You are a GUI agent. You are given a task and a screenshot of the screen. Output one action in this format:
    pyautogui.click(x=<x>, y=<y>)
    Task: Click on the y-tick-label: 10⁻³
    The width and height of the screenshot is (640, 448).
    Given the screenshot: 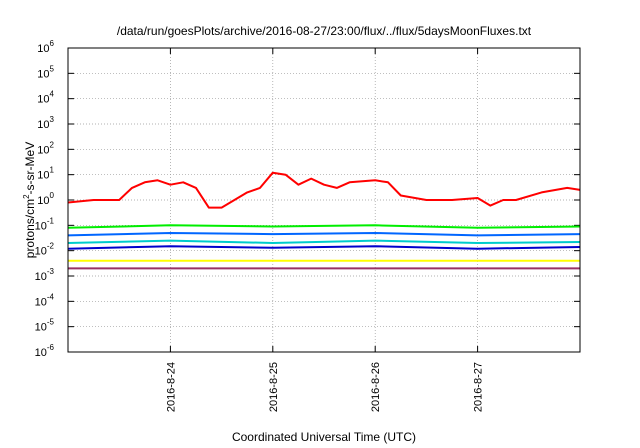 What is the action you would take?
    pyautogui.click(x=45, y=275)
    